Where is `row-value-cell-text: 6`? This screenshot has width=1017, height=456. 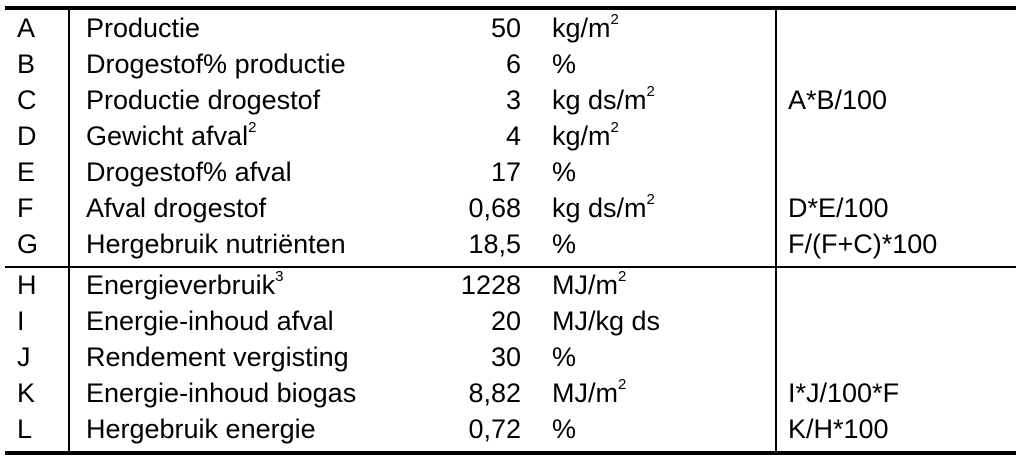
row-value-cell-text: 6 is located at coordinates (513, 64).